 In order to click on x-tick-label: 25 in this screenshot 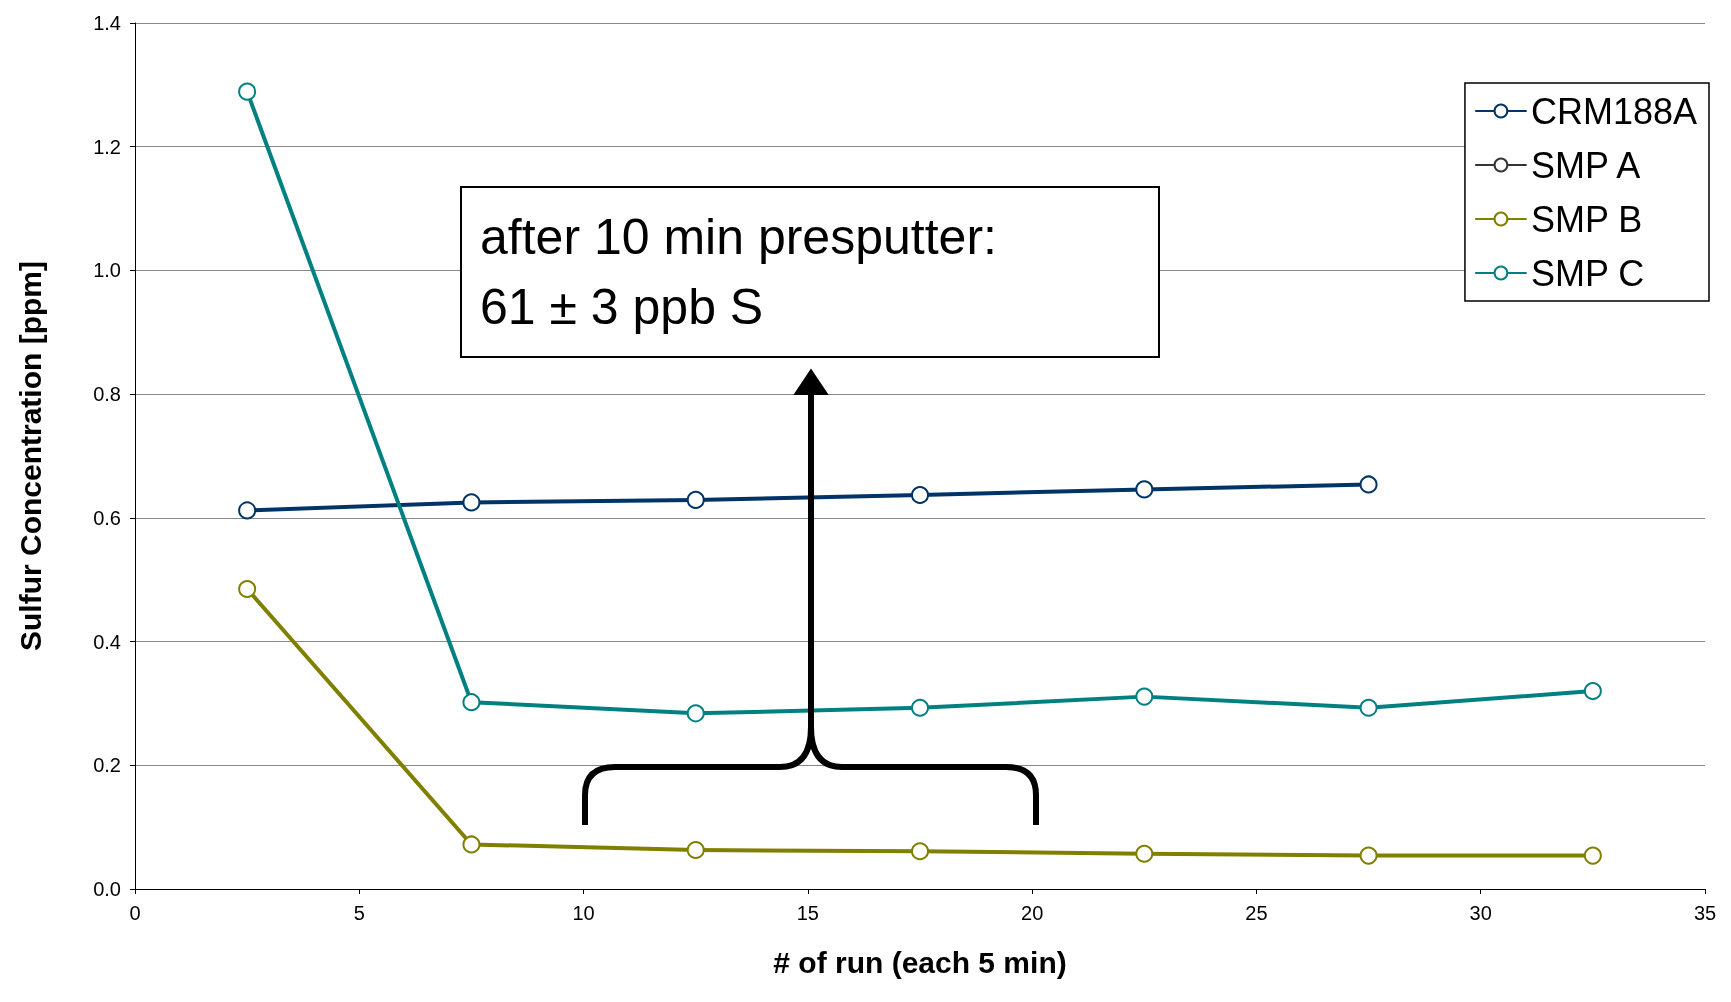, I will do `click(1256, 913)`.